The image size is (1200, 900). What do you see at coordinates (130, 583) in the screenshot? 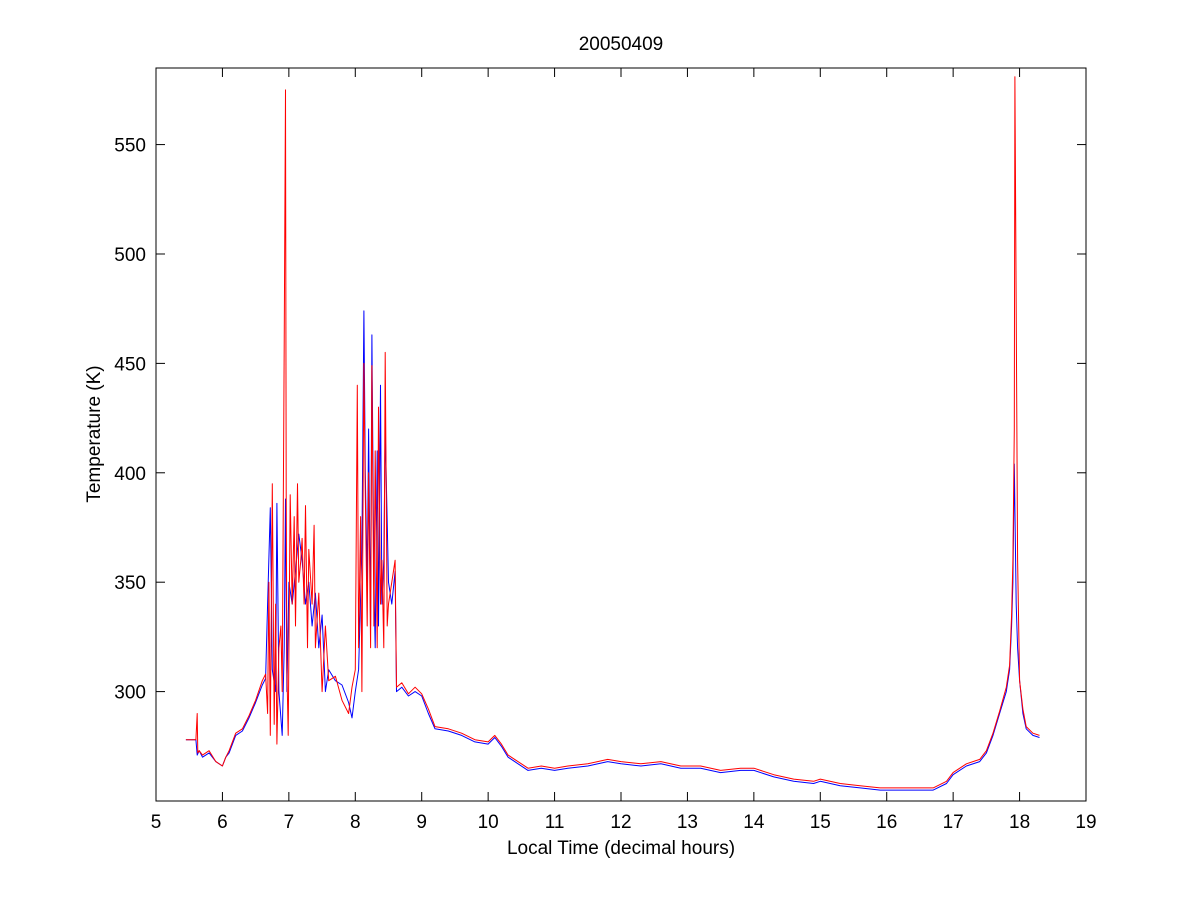
I see `y-tick-label: 350` at bounding box center [130, 583].